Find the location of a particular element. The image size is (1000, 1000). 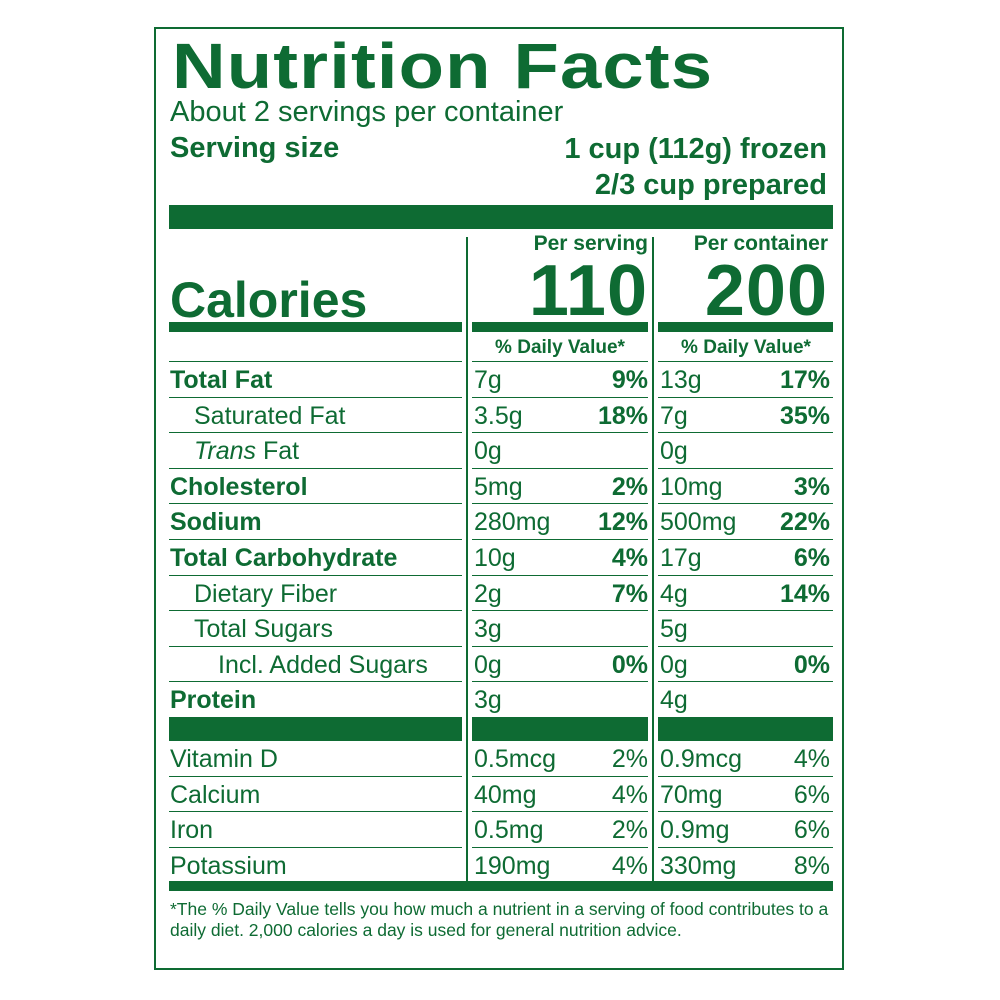

calories-bar-left is located at coordinates (315, 327).